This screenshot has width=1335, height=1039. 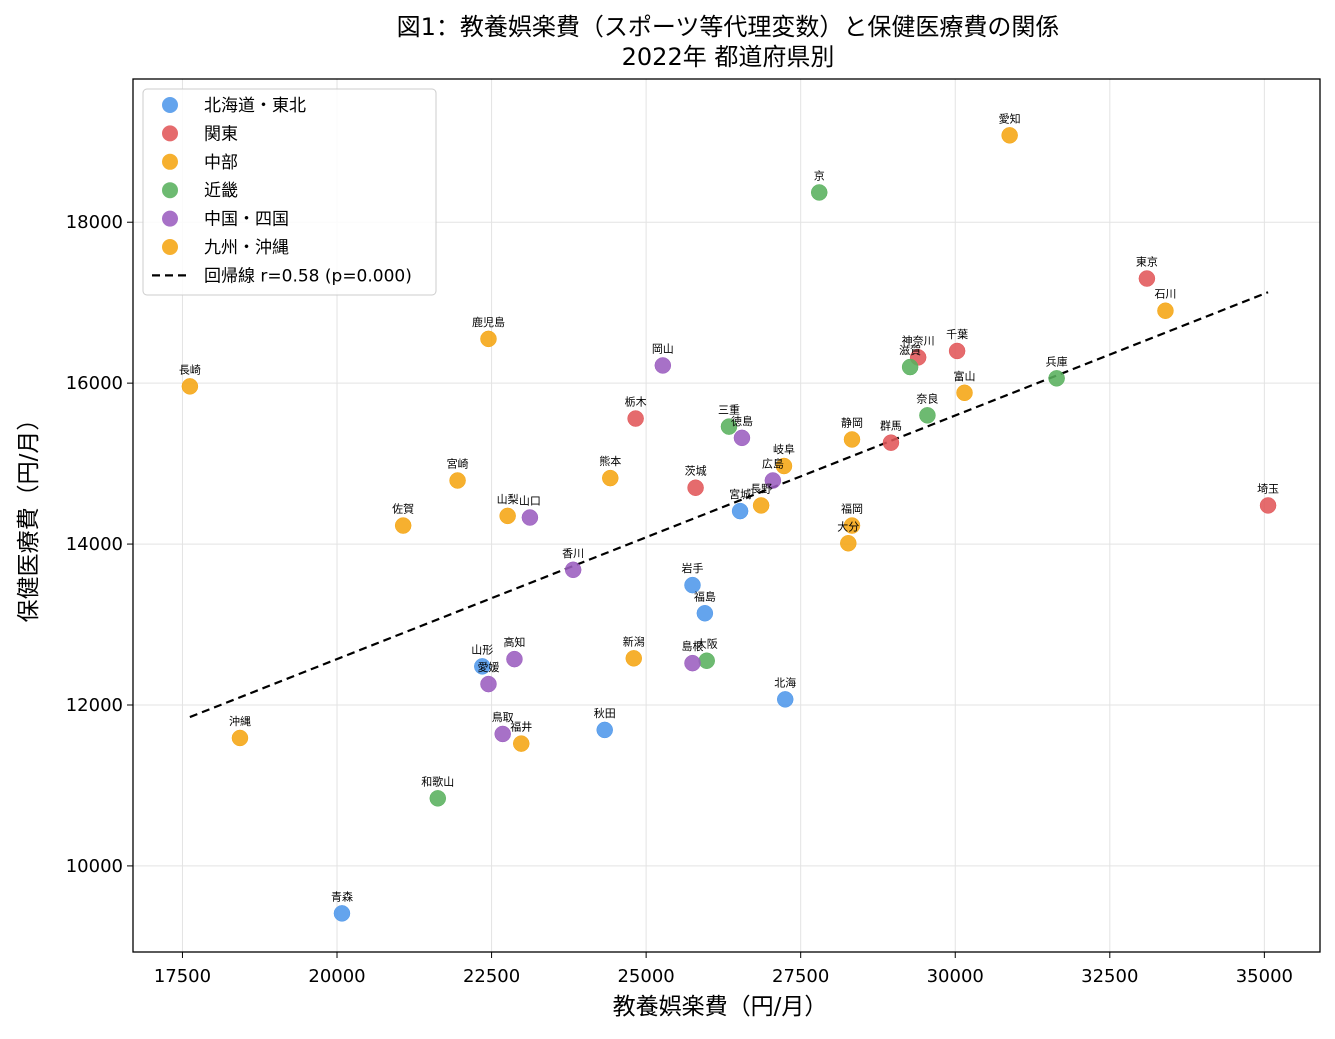 I want to click on point-label: 千葉, so click(x=957, y=334).